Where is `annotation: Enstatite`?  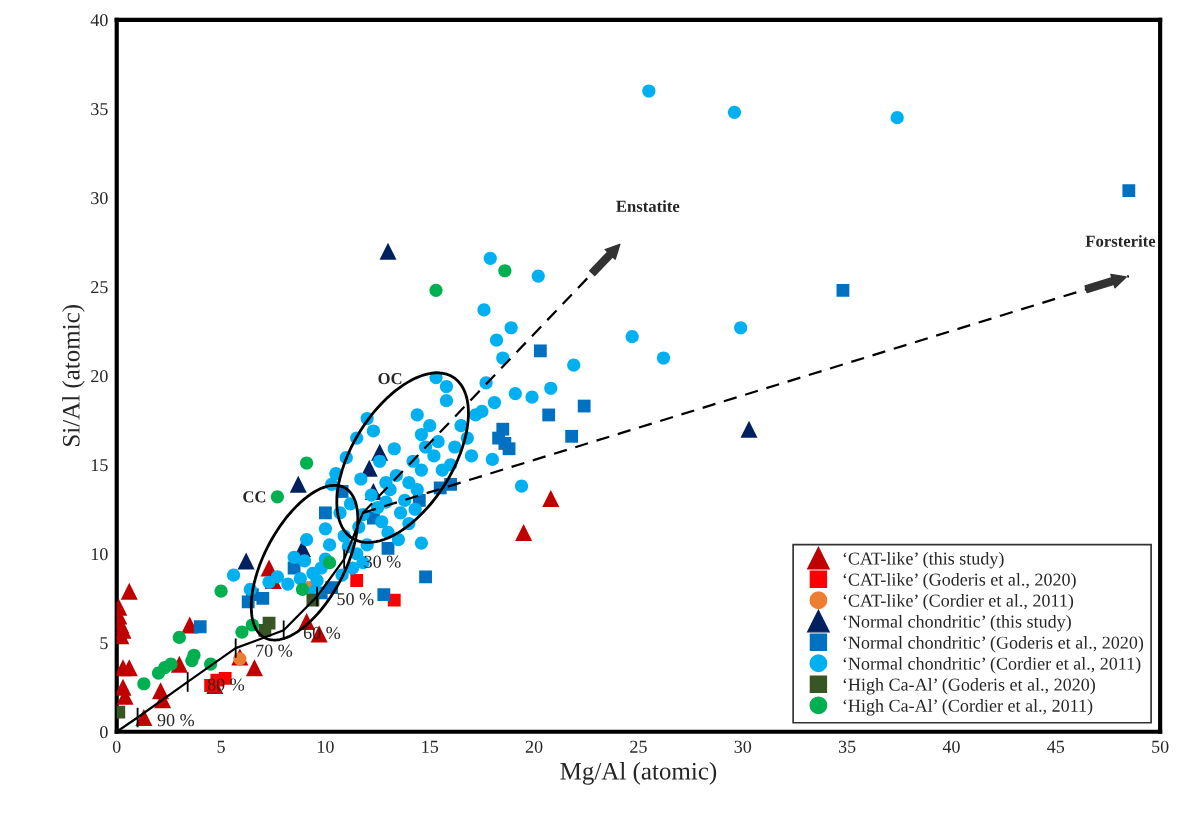
annotation: Enstatite is located at coordinates (648, 206).